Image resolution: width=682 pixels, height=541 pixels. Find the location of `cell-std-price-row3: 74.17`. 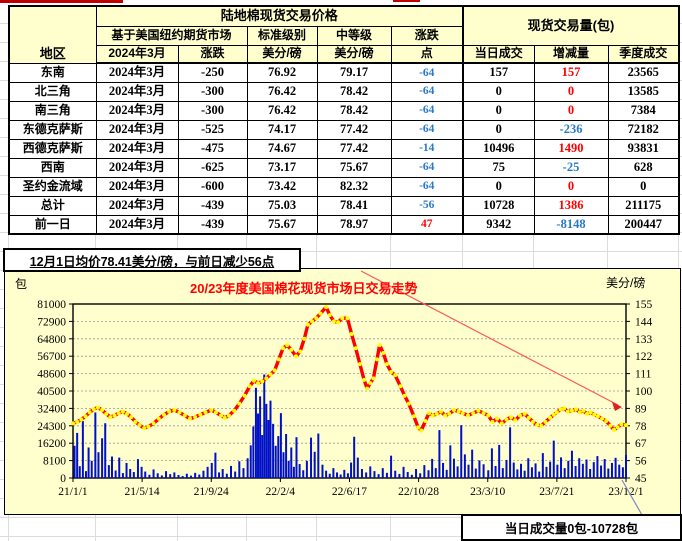

cell-std-price-row3: 74.17 is located at coordinates (282, 129).